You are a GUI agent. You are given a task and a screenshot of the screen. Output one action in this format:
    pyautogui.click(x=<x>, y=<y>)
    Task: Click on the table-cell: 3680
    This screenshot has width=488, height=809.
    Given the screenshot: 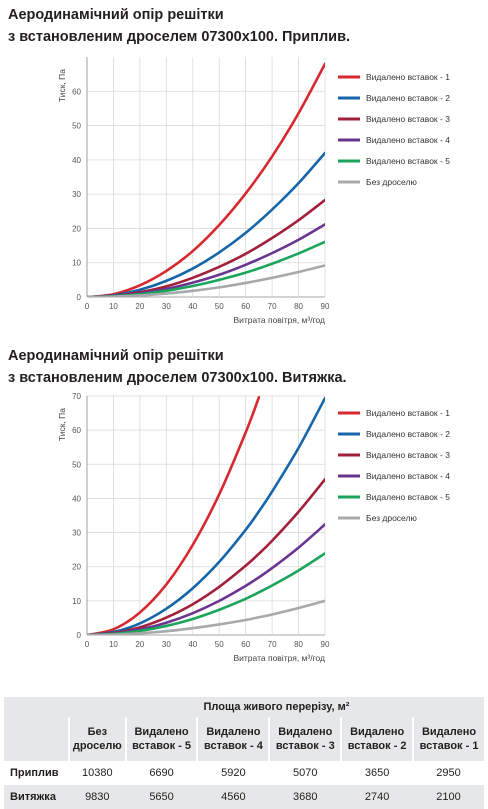 What is the action you would take?
    pyautogui.click(x=305, y=797)
    